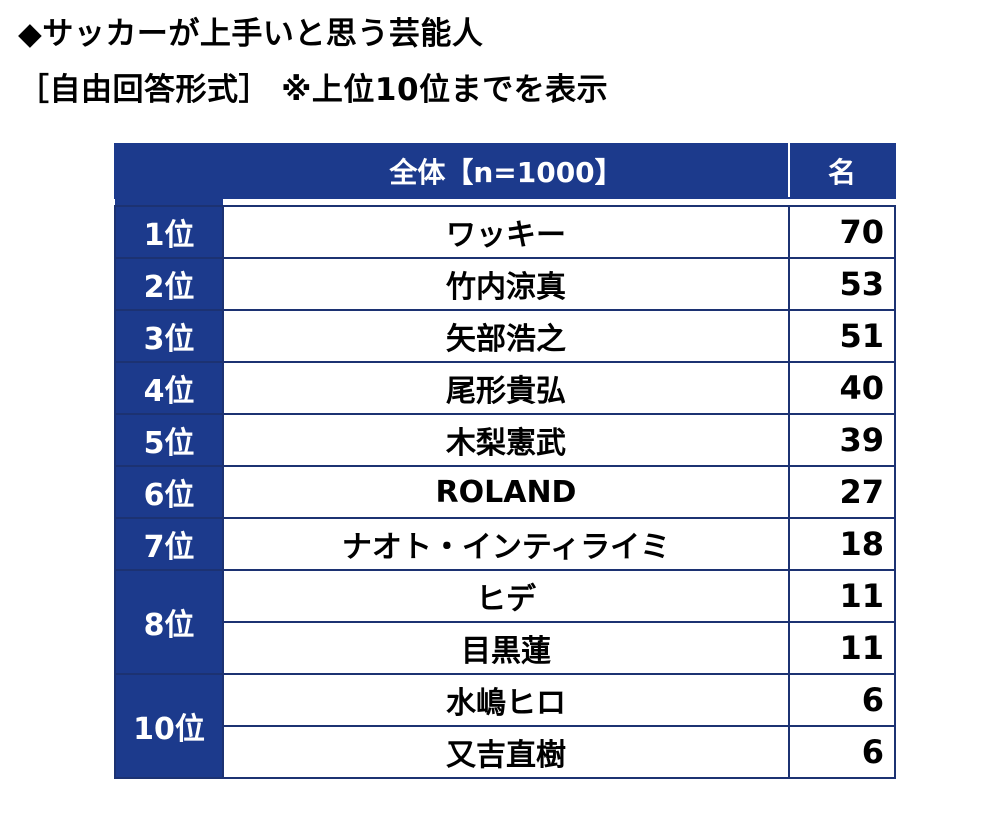 The image size is (1000, 818). I want to click on rank-cell: 10位, so click(169, 726).